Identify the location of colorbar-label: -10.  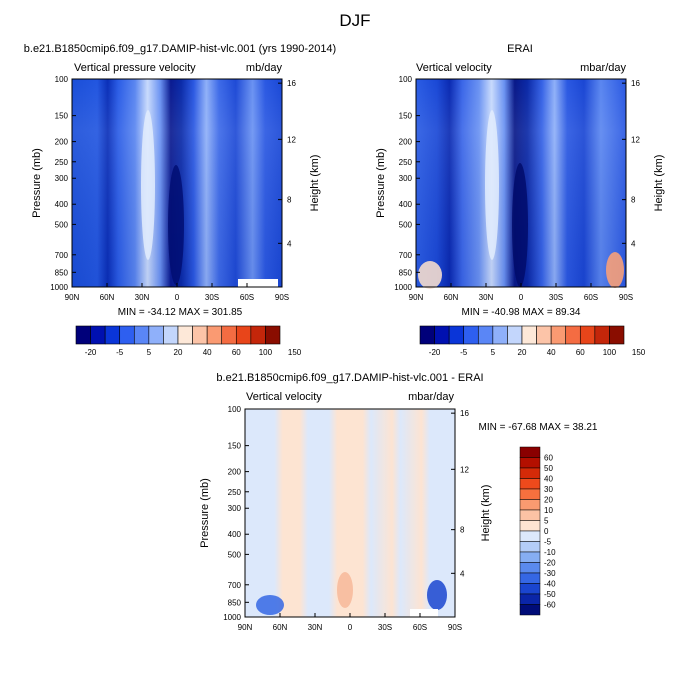
(550, 552).